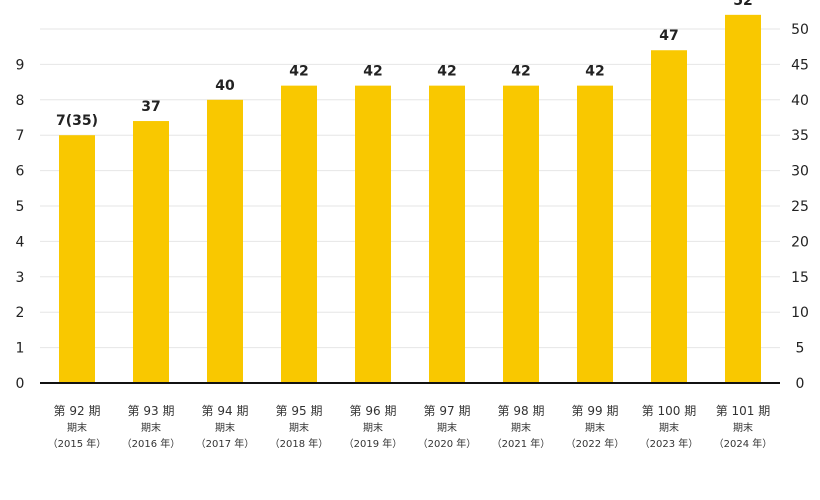 This screenshot has width=820, height=500. What do you see at coordinates (150, 107) in the screenshot?
I see `data-label: 37` at bounding box center [150, 107].